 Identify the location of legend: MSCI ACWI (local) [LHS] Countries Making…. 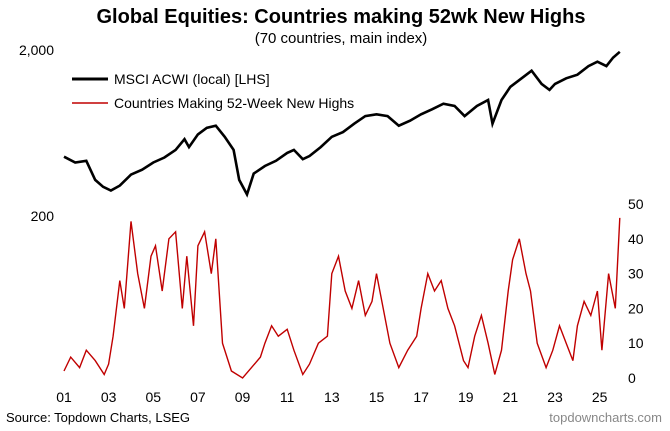
(213, 91).